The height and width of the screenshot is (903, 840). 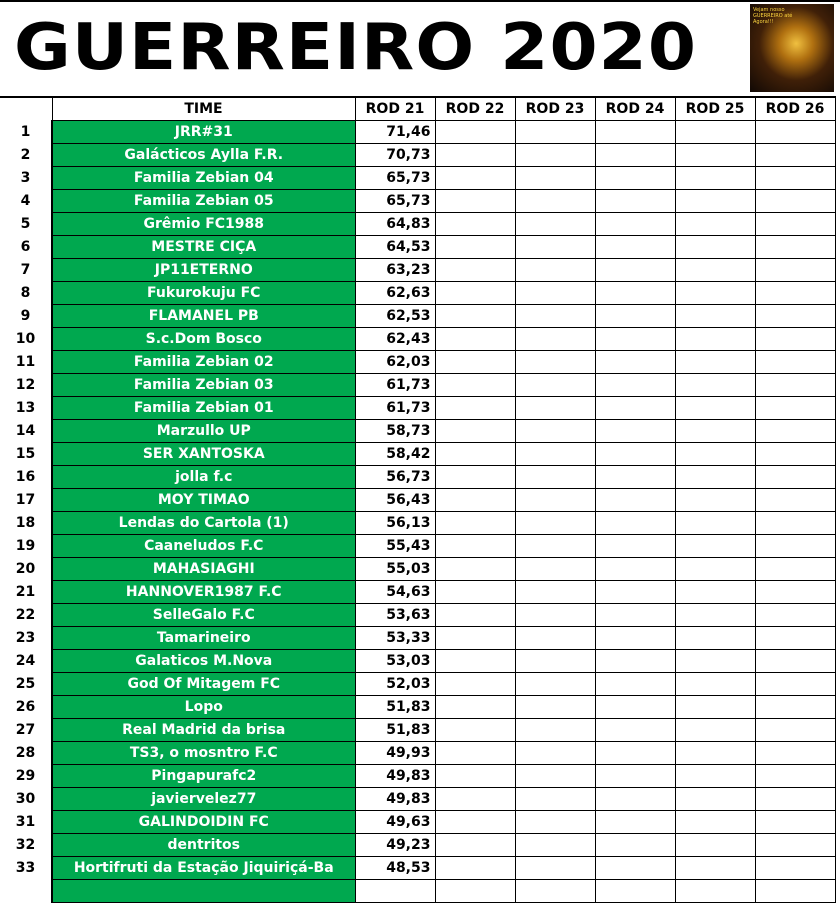 I want to click on team-name-cell: MOY TIMAO, so click(x=203, y=500).